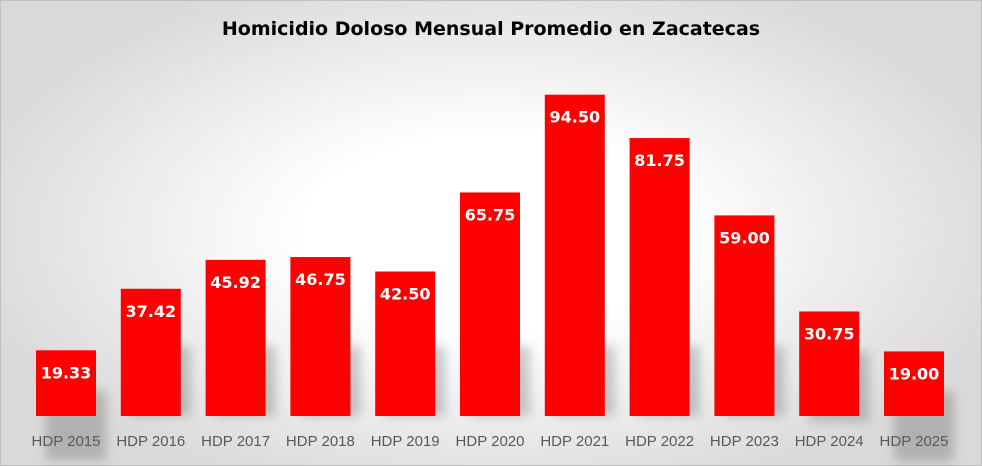 Image resolution: width=982 pixels, height=466 pixels. I want to click on bar-hdp-2018, so click(320, 336).